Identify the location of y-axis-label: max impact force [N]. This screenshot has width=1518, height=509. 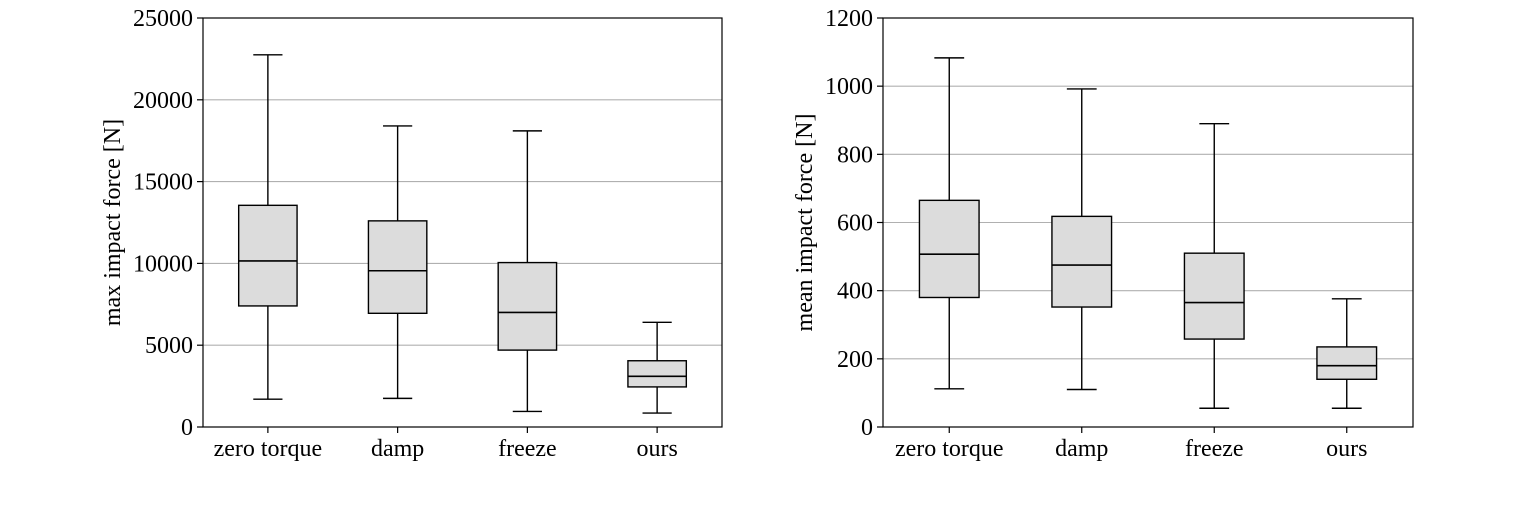
(113, 222).